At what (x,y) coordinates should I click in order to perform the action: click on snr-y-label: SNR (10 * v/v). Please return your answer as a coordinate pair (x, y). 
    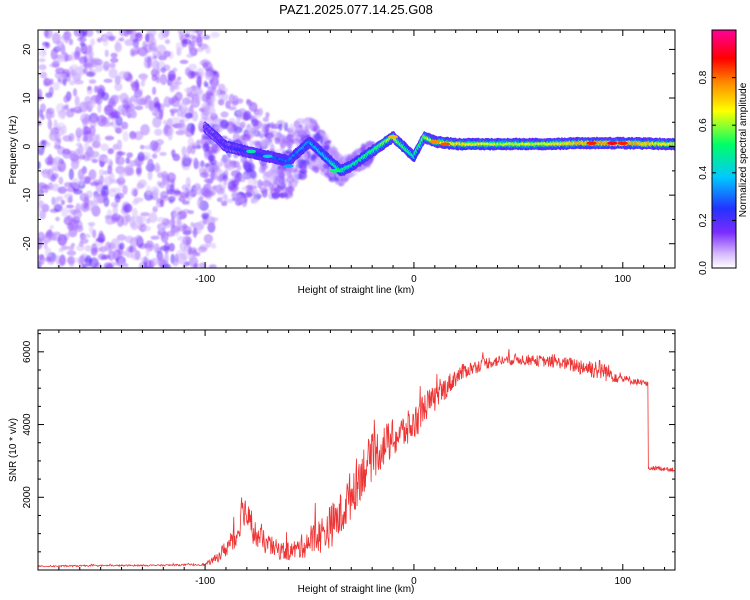
    Looking at the image, I should click on (13, 450).